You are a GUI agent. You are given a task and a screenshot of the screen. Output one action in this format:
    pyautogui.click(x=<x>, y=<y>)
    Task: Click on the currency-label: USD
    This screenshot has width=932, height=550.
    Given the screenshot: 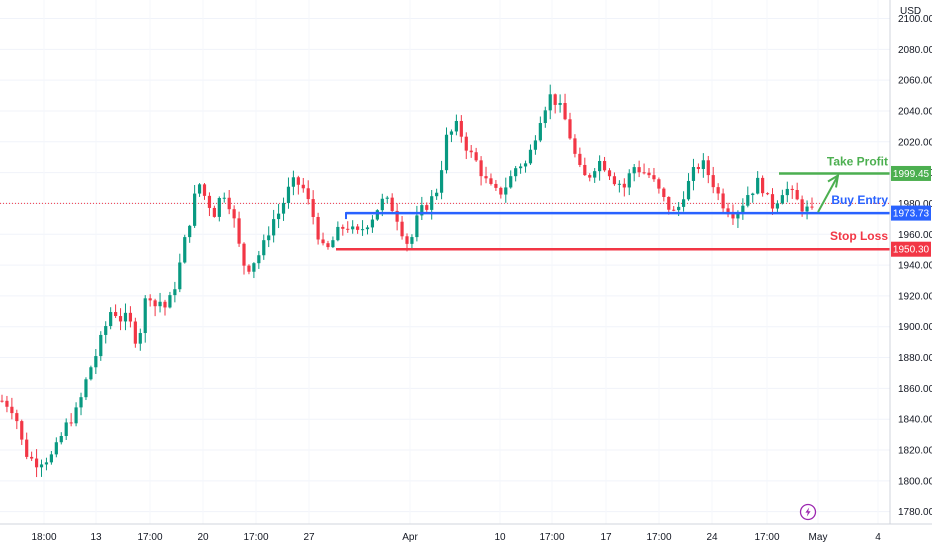 What is the action you would take?
    pyautogui.click(x=910, y=11)
    